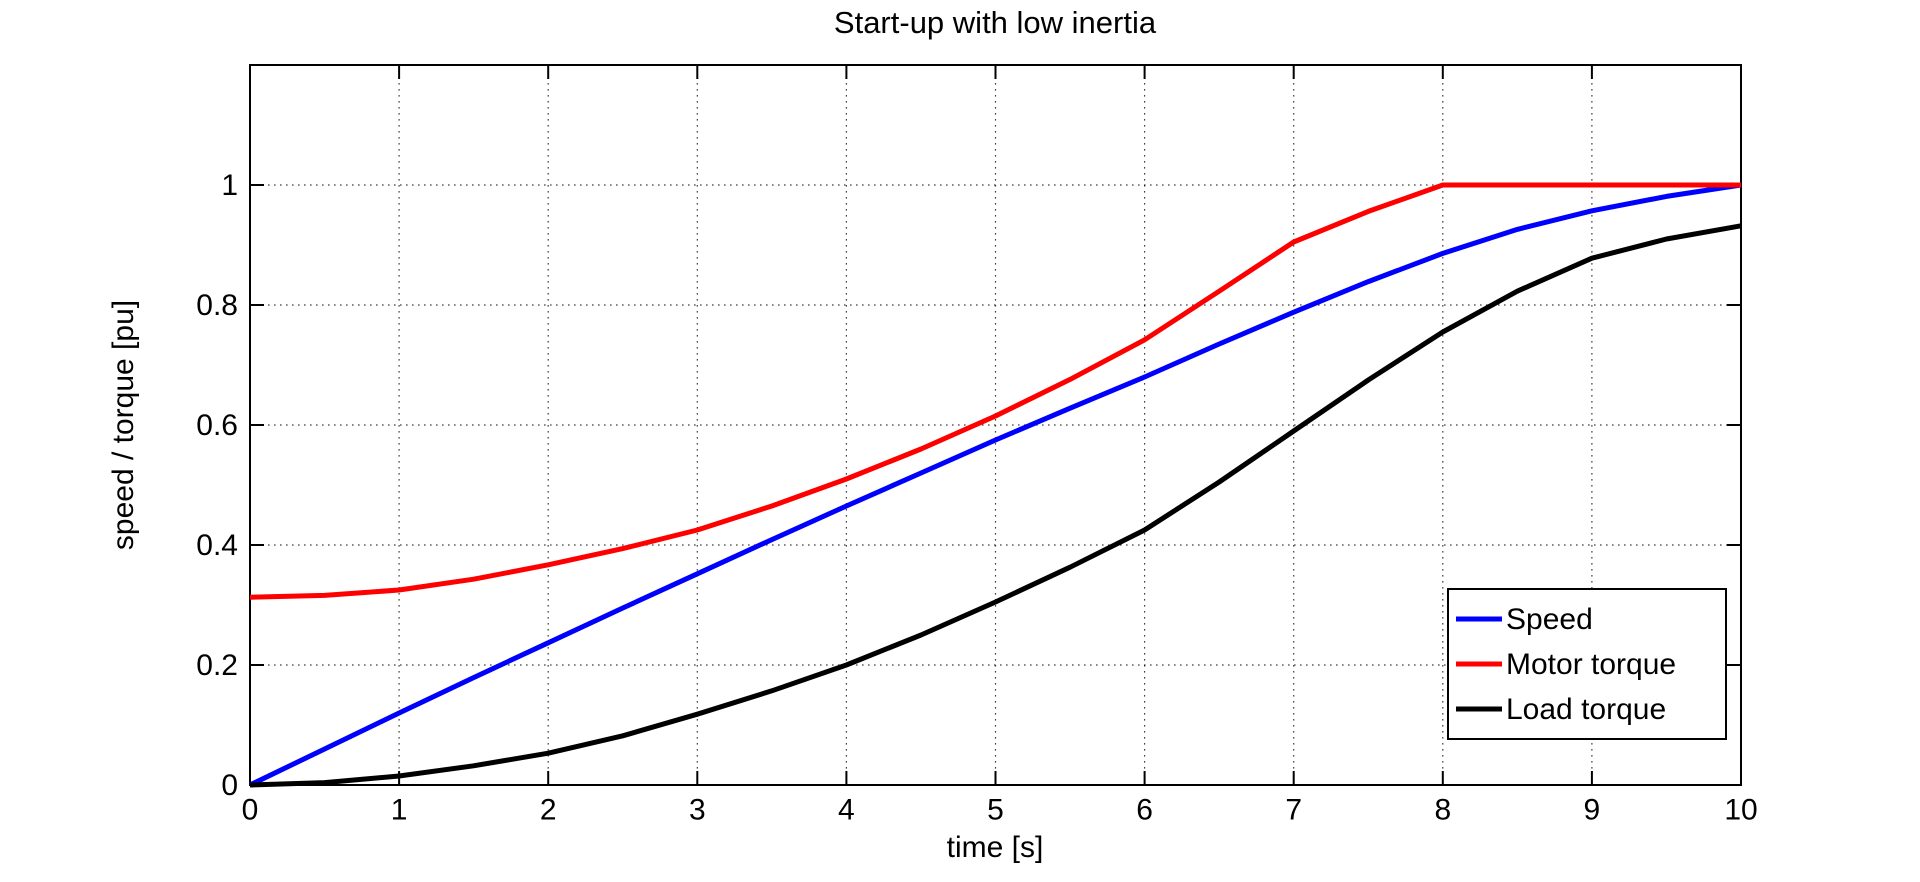 The width and height of the screenshot is (1920, 882). What do you see at coordinates (217, 545) in the screenshot?
I see `y-tick-label: 0.4` at bounding box center [217, 545].